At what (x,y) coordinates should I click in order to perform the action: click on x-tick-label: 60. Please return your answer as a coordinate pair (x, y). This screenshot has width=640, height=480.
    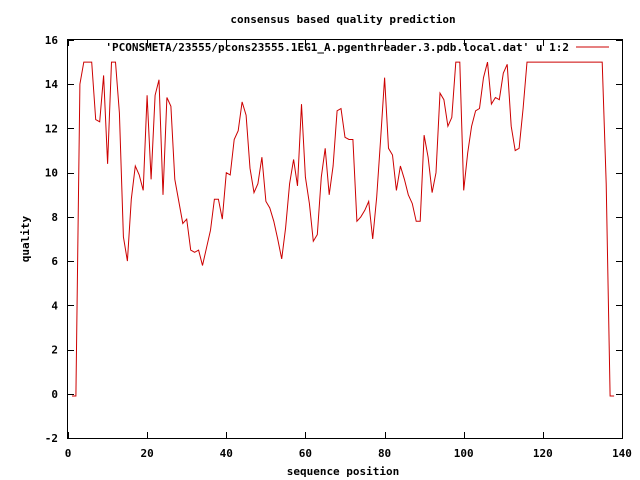
    Looking at the image, I should click on (305, 453).